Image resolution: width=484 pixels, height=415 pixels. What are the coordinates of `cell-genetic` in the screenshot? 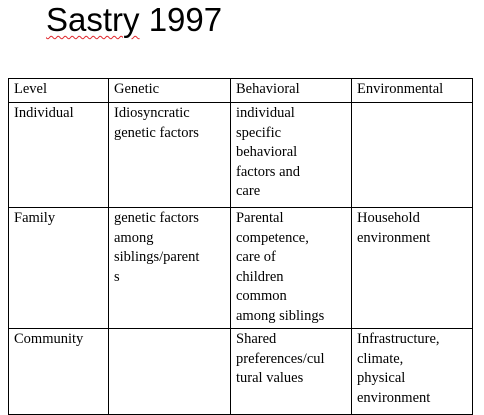 It's located at (169, 371).